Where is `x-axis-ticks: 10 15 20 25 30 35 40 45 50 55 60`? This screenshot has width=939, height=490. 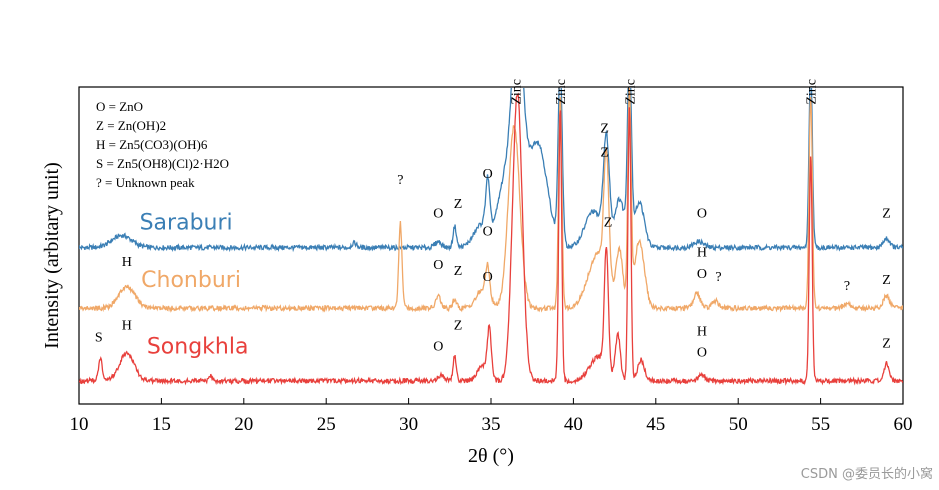 x-axis-ticks: 10 15 20 25 30 35 40 45 50 55 60 is located at coordinates (491, 416).